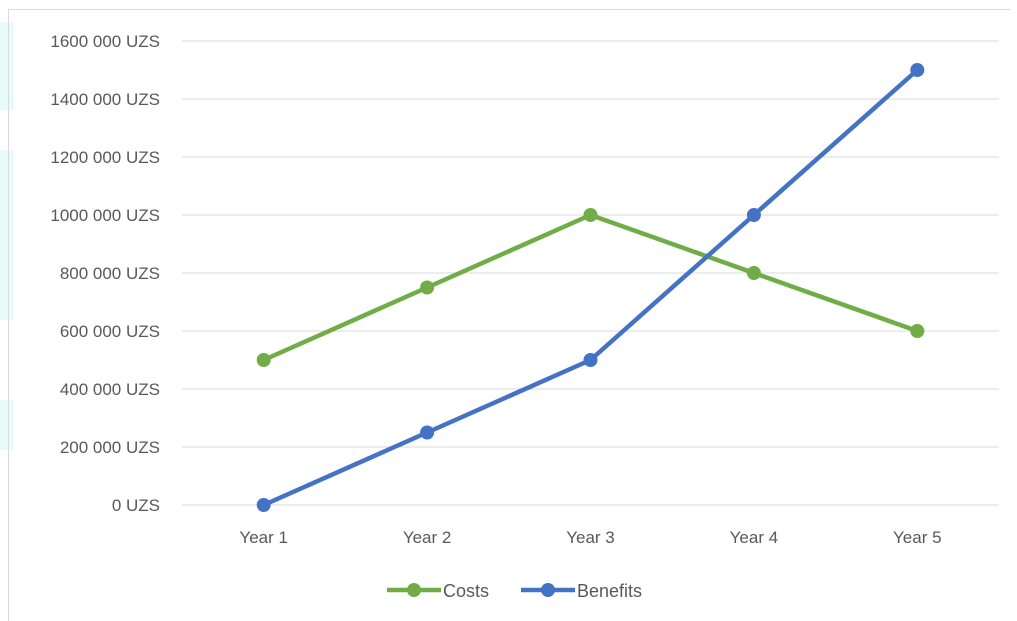 This screenshot has height=621, width=1017. What do you see at coordinates (514, 591) in the screenshot?
I see `legend: Costs Benefits` at bounding box center [514, 591].